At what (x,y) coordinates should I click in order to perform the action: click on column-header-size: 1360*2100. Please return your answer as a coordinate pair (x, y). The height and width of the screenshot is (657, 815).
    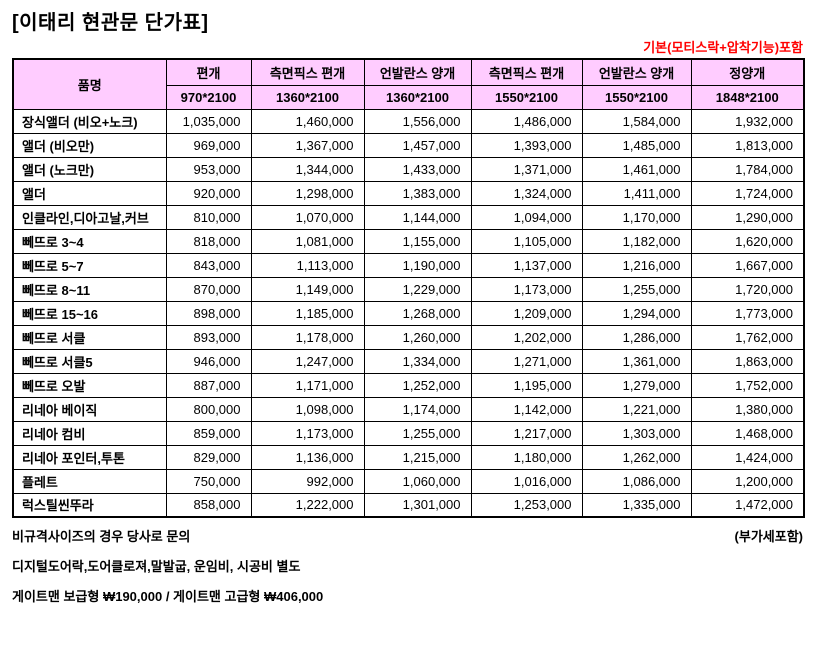
    Looking at the image, I should click on (307, 97).